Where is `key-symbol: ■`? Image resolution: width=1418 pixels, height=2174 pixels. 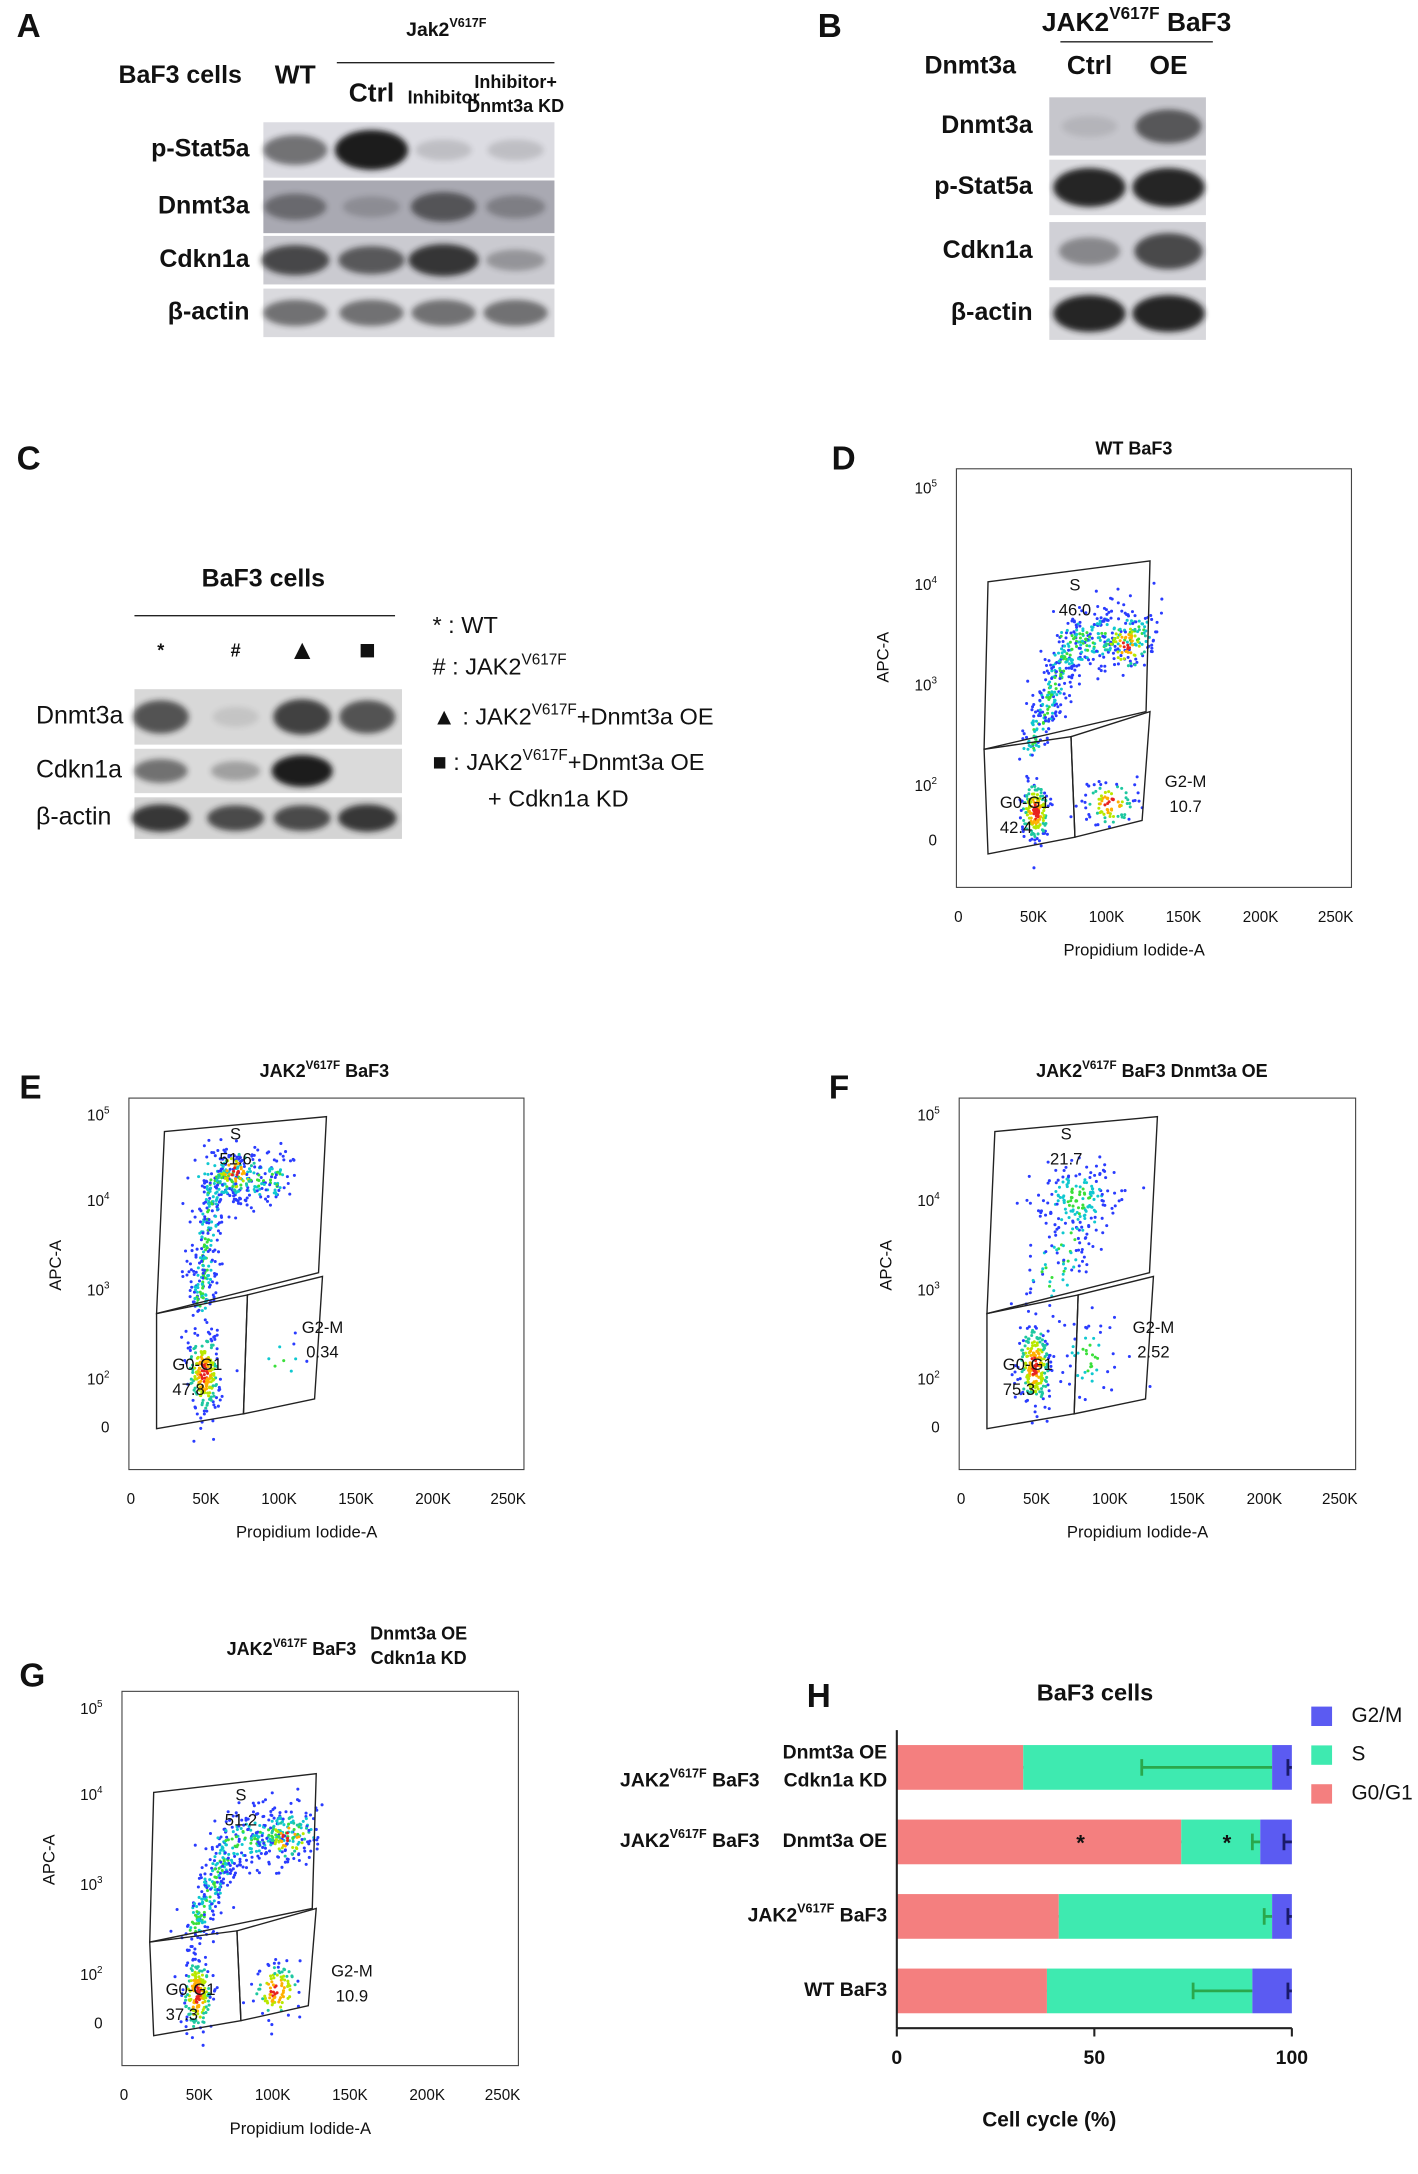 key-symbol: ■ is located at coordinates (439, 762).